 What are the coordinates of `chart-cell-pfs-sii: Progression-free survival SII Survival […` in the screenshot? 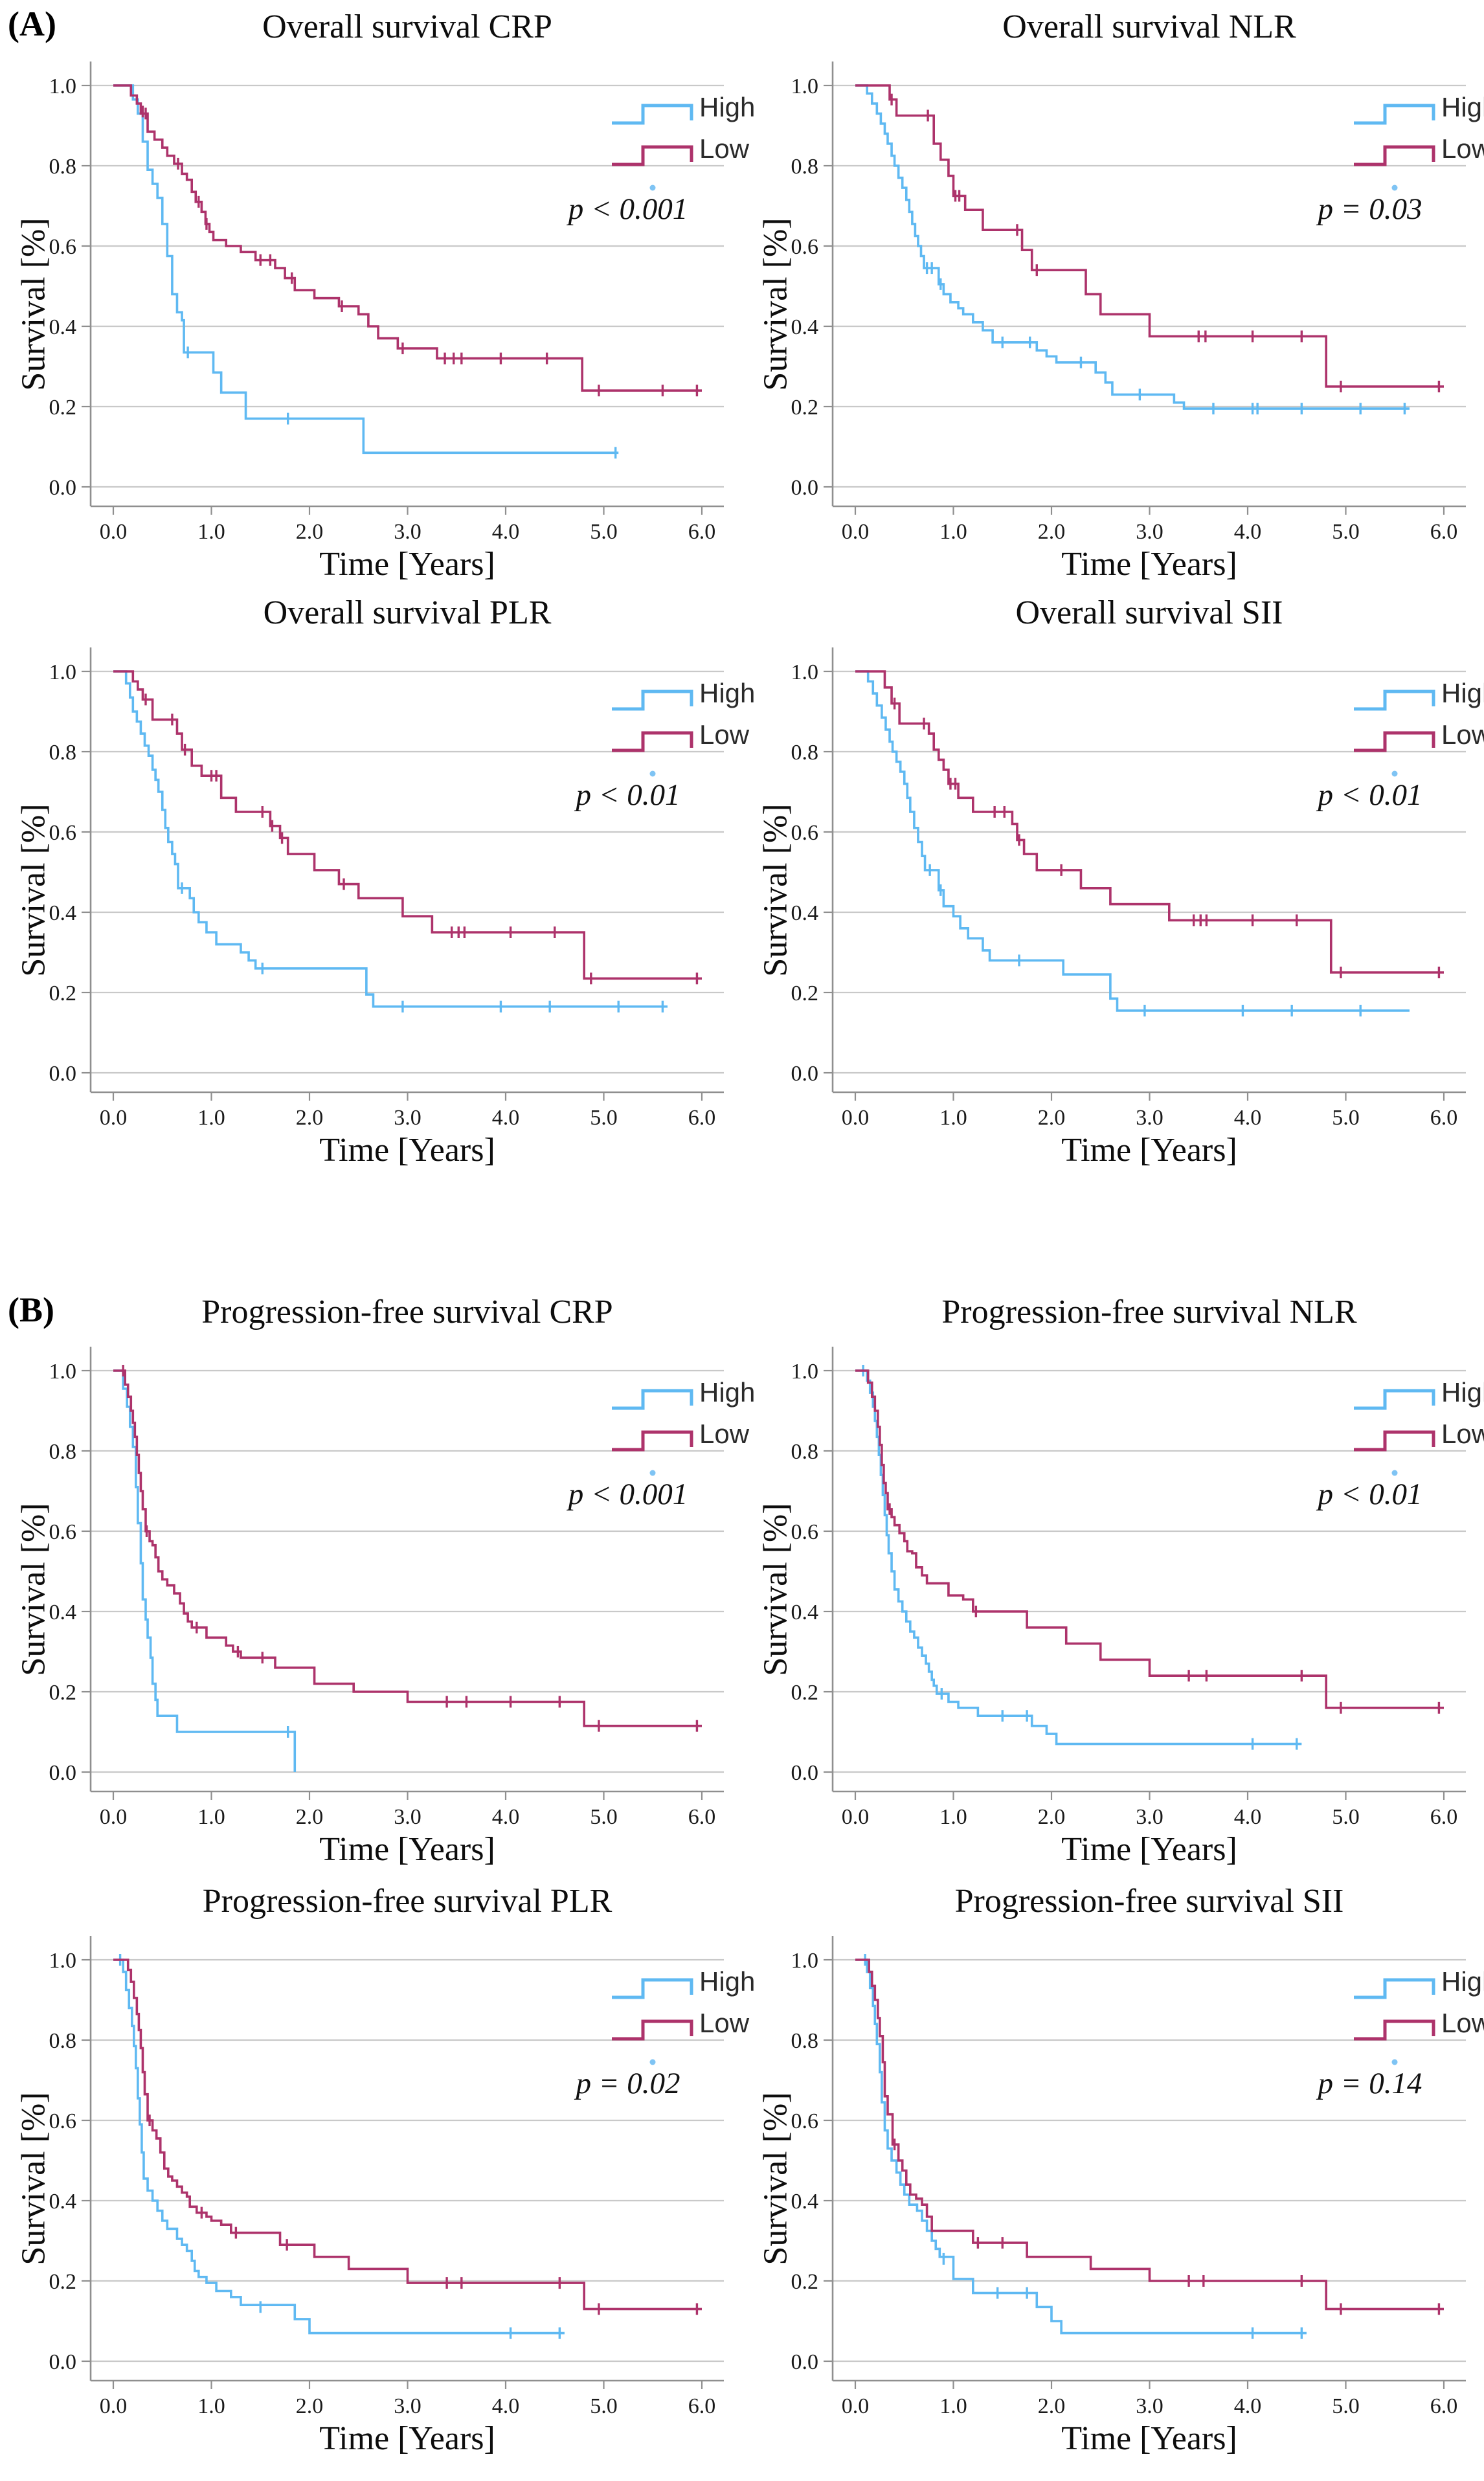 It's located at (1113, 2177).